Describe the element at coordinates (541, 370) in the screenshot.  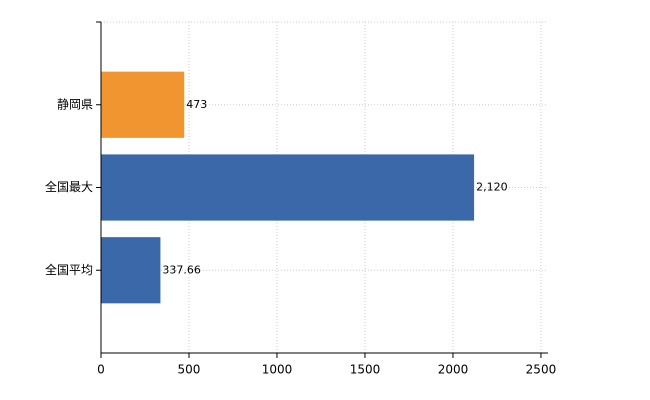
I see `x-tick-label: 2500` at that location.